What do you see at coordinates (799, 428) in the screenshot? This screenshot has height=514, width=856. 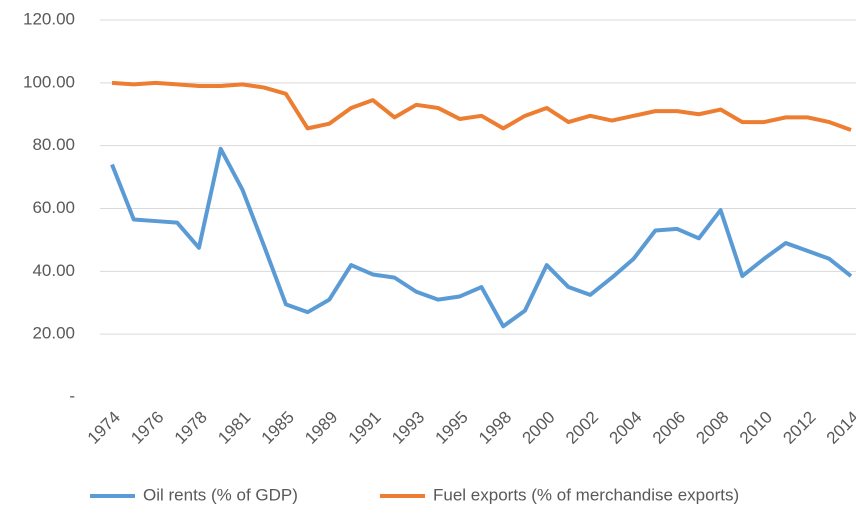 I see `x-tick-label: 2012` at bounding box center [799, 428].